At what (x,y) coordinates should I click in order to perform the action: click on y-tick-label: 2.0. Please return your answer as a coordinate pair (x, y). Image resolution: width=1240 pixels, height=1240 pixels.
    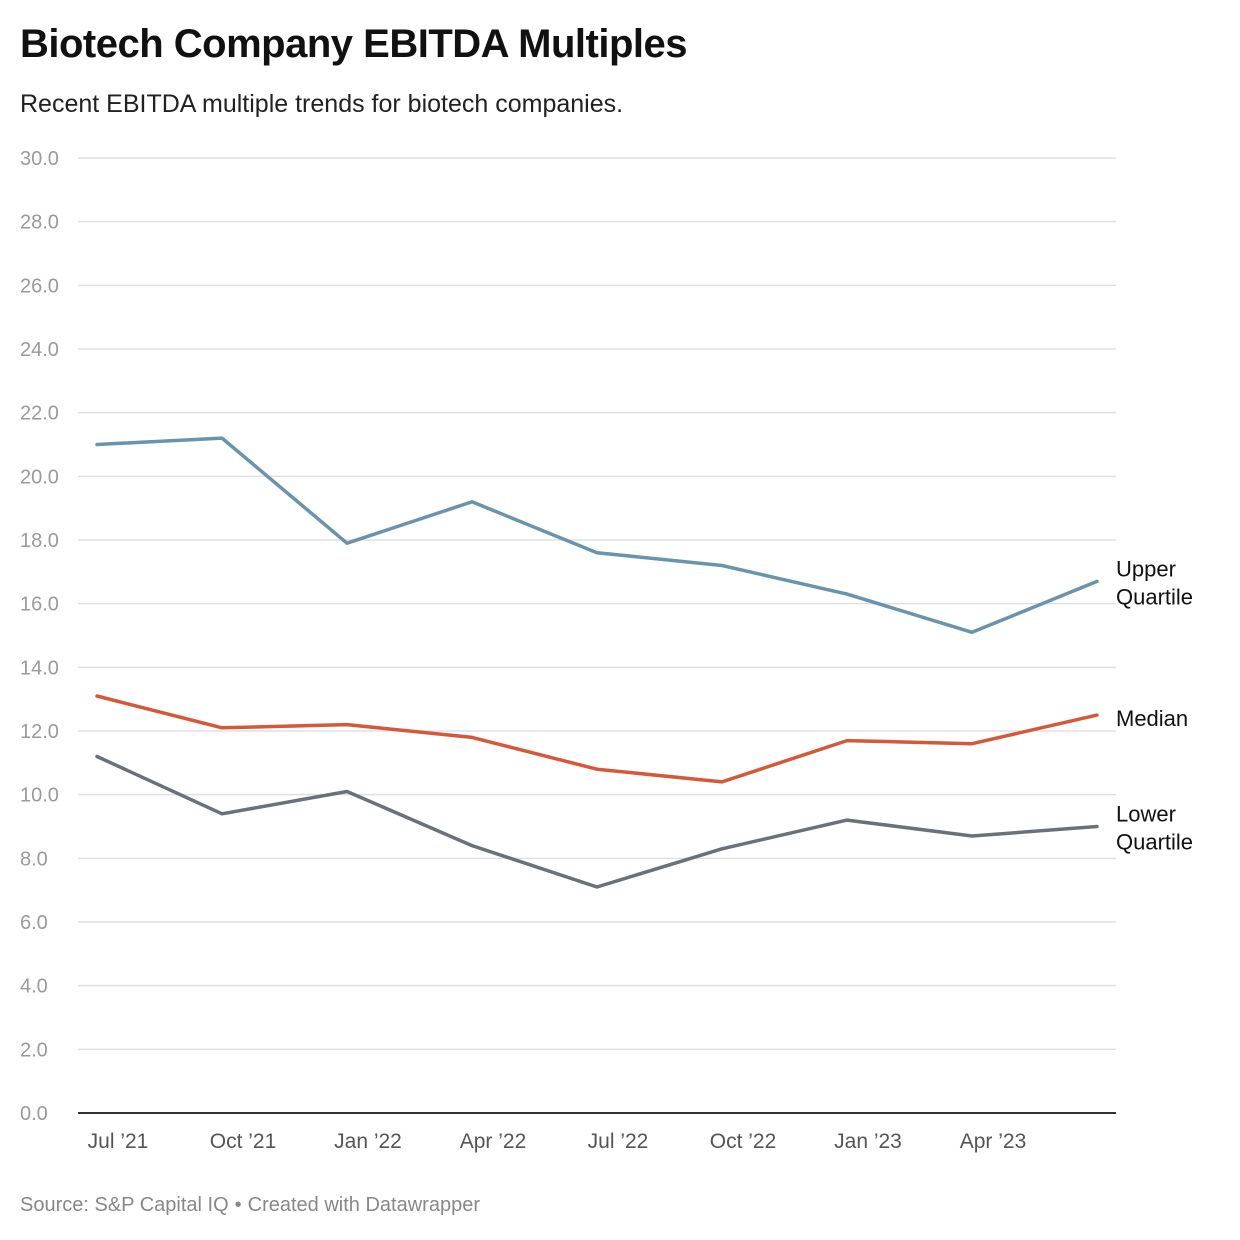
    Looking at the image, I should click on (34, 1050).